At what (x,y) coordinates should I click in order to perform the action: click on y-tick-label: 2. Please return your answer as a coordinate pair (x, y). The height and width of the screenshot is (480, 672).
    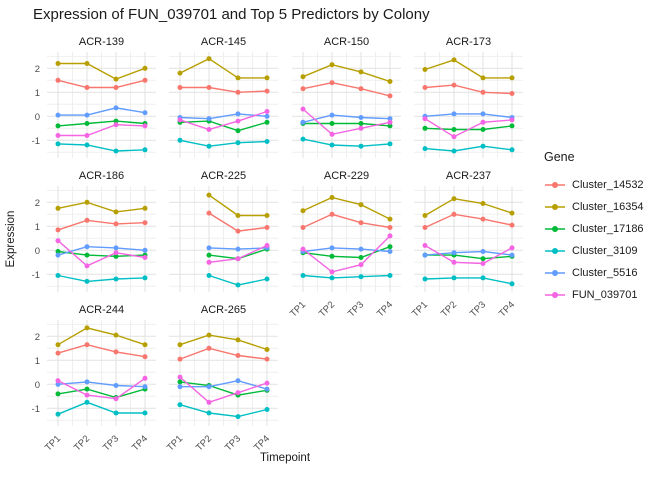
    Looking at the image, I should click on (37, 203).